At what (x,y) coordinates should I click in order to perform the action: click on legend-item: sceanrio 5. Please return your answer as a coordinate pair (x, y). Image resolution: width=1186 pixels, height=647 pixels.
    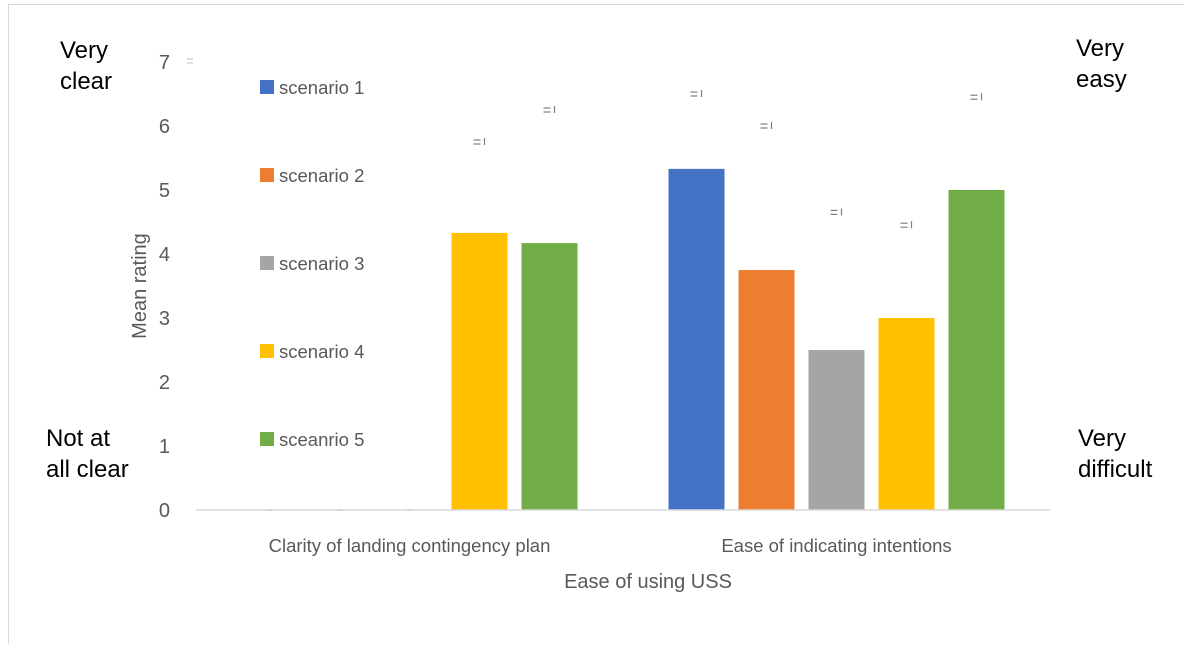
    Looking at the image, I should click on (312, 439).